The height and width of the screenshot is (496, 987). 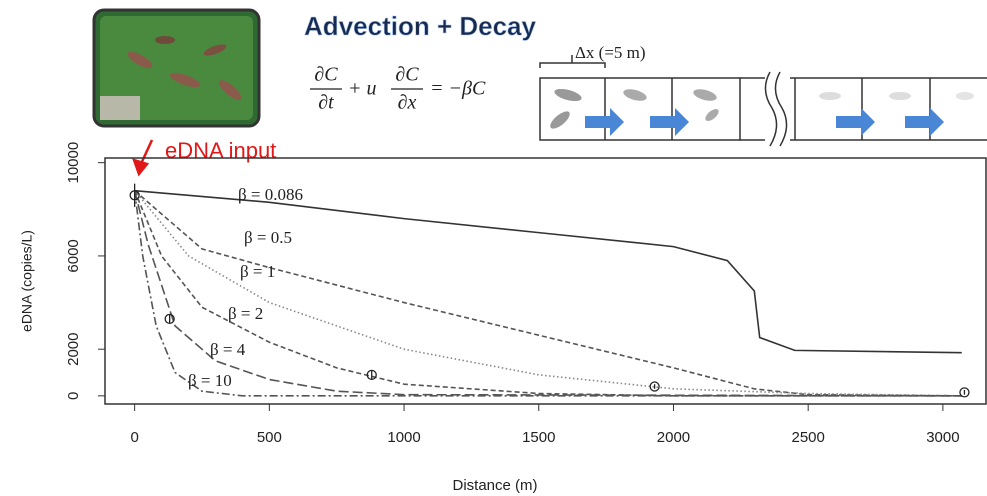 What do you see at coordinates (257, 271) in the screenshot?
I see `series-label: β = 1` at bounding box center [257, 271].